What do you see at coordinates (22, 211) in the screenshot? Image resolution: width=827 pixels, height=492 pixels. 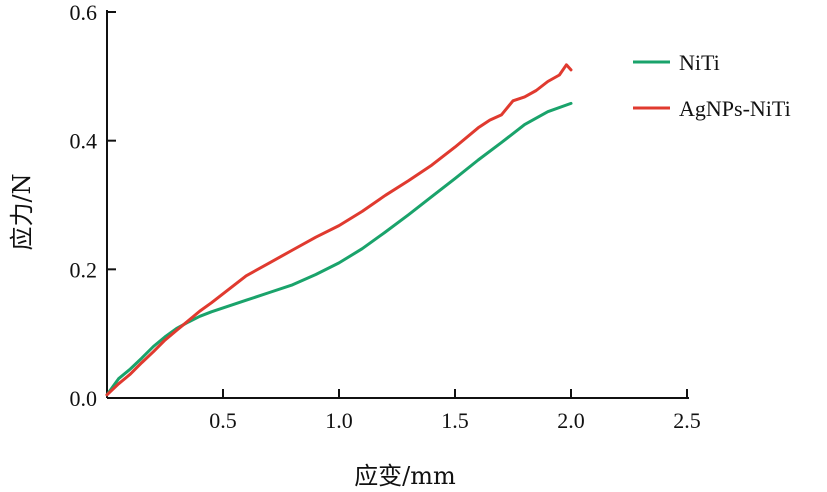 I see `y-axis-title: 应力/N` at bounding box center [22, 211].